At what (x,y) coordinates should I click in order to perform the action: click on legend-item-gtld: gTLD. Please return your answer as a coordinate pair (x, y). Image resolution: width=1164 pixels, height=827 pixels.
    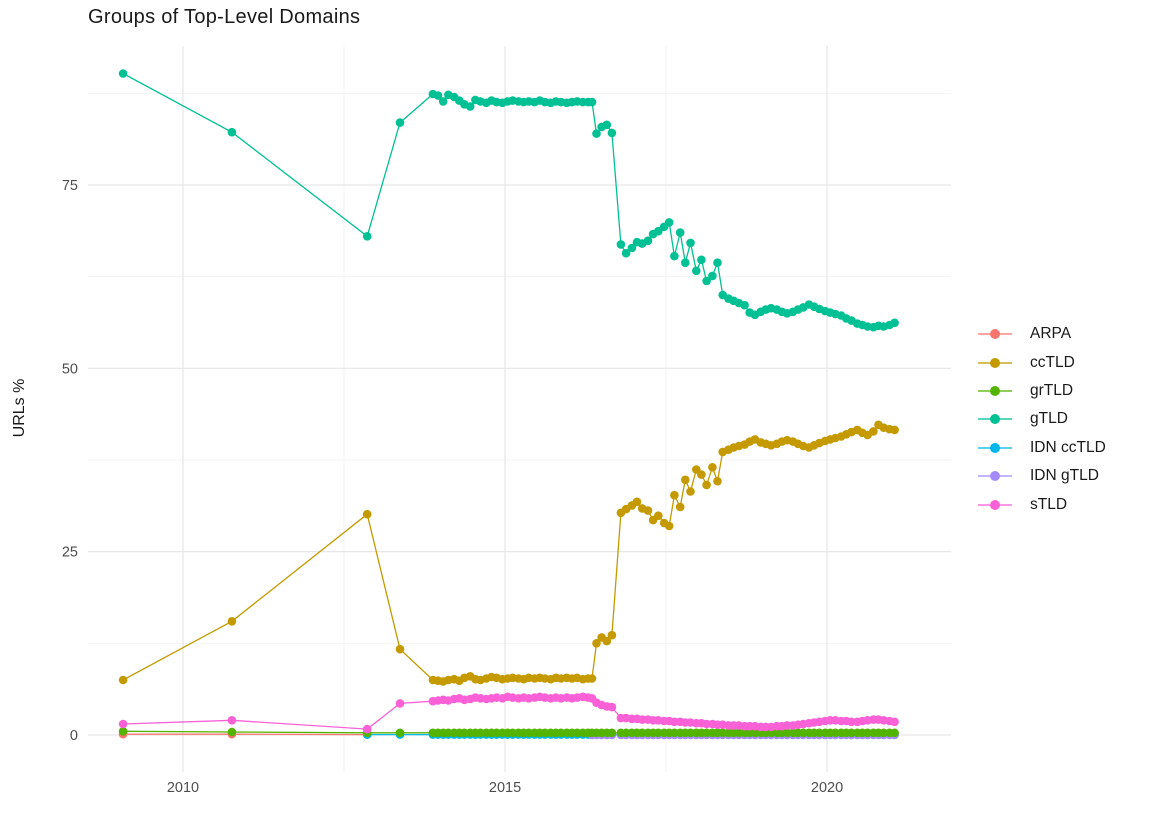
    Looking at the image, I should click on (1042, 419).